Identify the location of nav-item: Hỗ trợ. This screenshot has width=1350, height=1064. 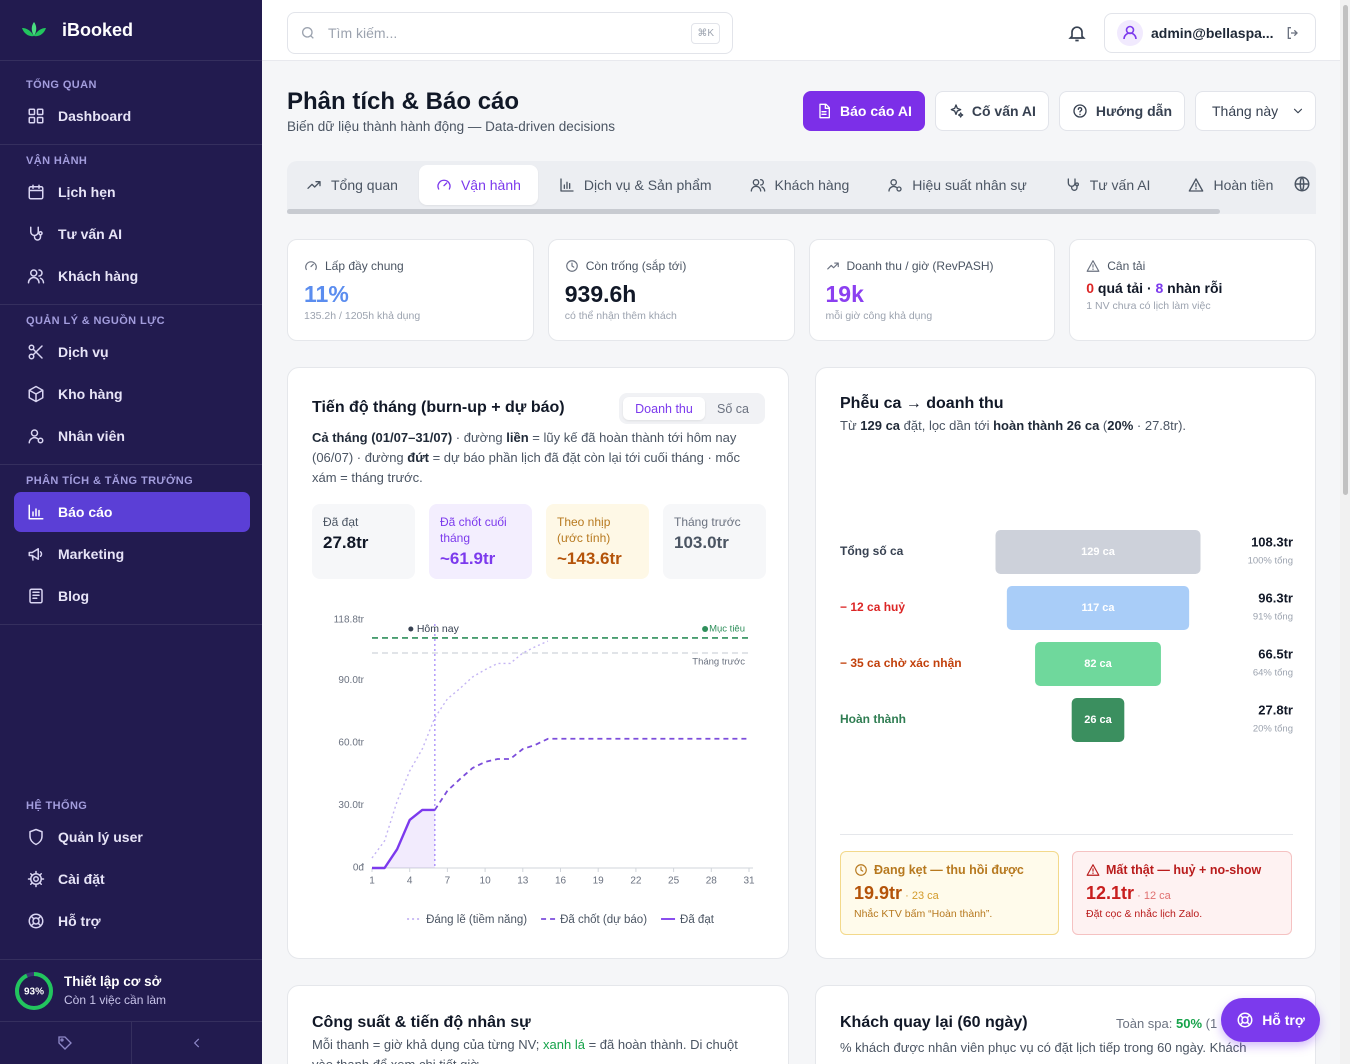
(132, 921).